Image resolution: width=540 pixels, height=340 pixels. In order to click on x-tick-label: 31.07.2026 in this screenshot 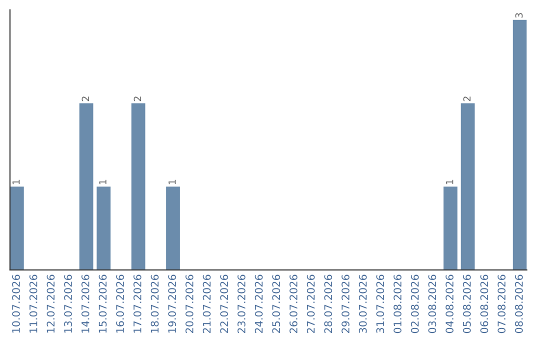, I will do `click(380, 303)`.